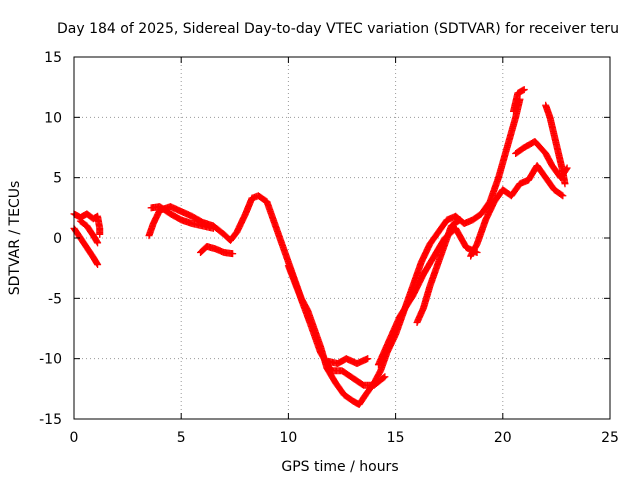 The image size is (640, 480). What do you see at coordinates (55, 299) in the screenshot?
I see `y-tick-label: -5` at bounding box center [55, 299].